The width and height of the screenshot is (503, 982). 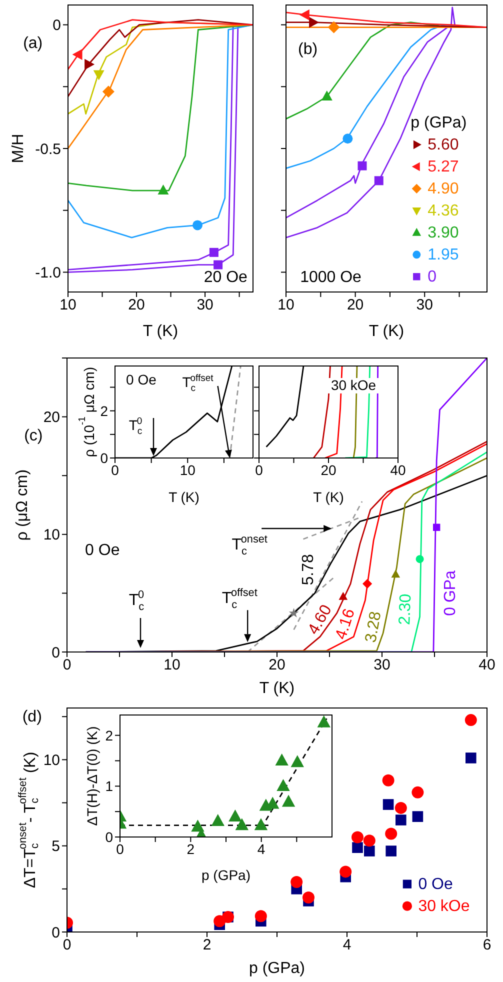 What do you see at coordinates (33, 435) in the screenshot?
I see `text: (c)` at bounding box center [33, 435].